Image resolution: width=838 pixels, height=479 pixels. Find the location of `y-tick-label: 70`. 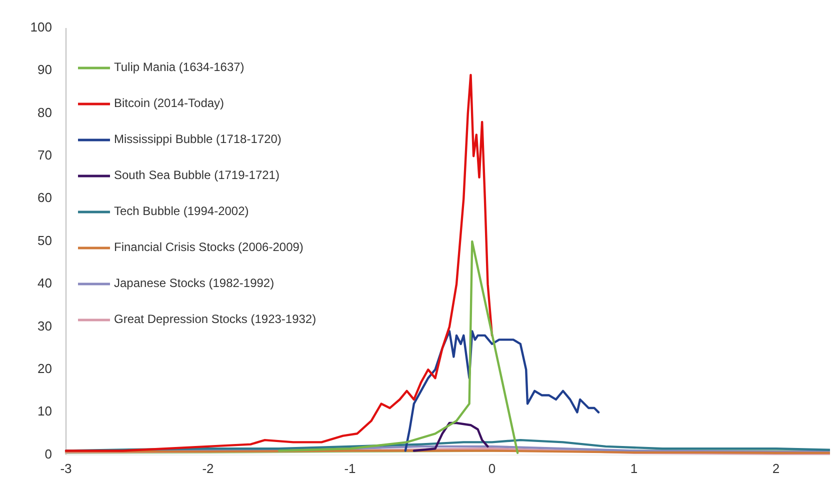

y-tick-label: 70 is located at coordinates (45, 155).